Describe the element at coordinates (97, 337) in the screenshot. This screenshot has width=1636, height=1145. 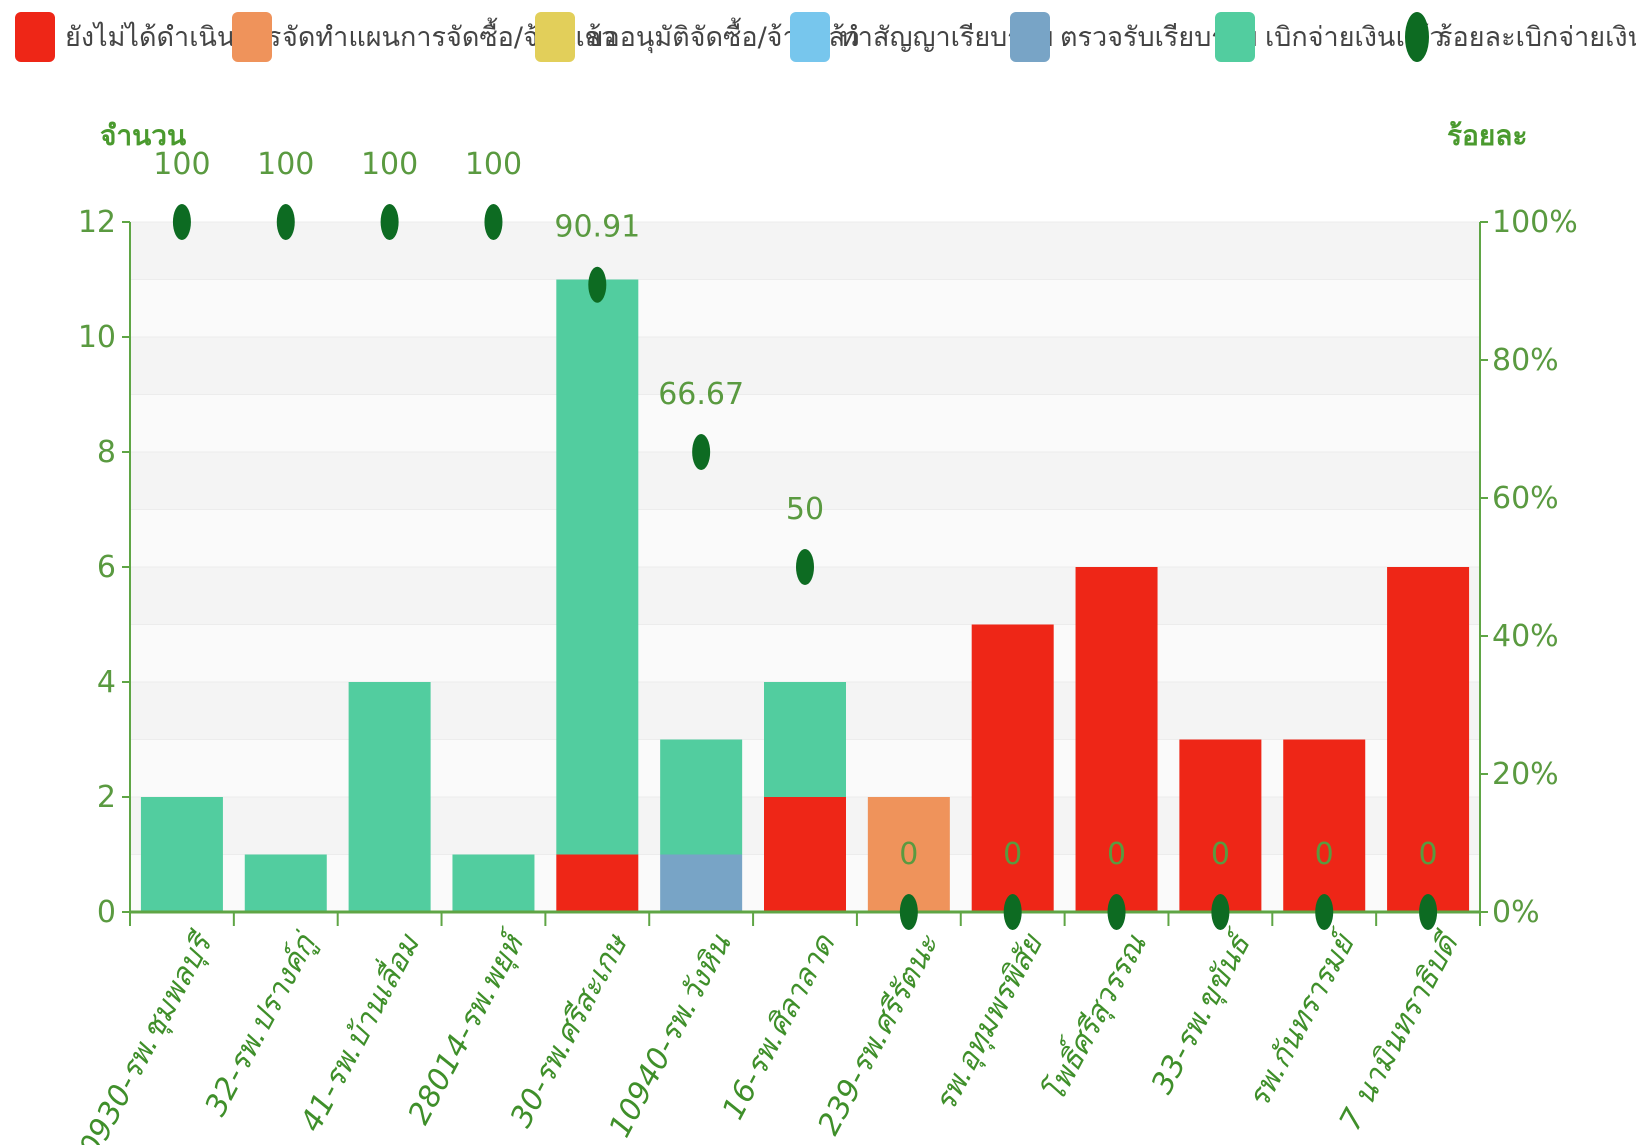
I see `y-tick-label: 10` at that location.